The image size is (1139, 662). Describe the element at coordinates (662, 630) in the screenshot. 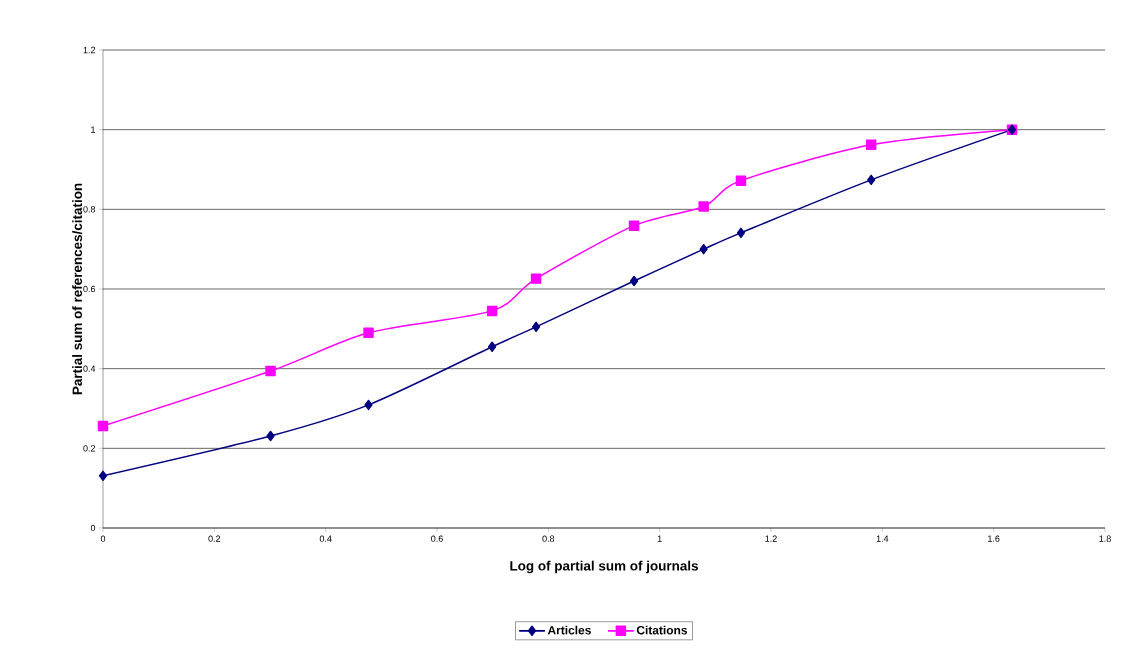

I see `legend-label: Citations` at that location.